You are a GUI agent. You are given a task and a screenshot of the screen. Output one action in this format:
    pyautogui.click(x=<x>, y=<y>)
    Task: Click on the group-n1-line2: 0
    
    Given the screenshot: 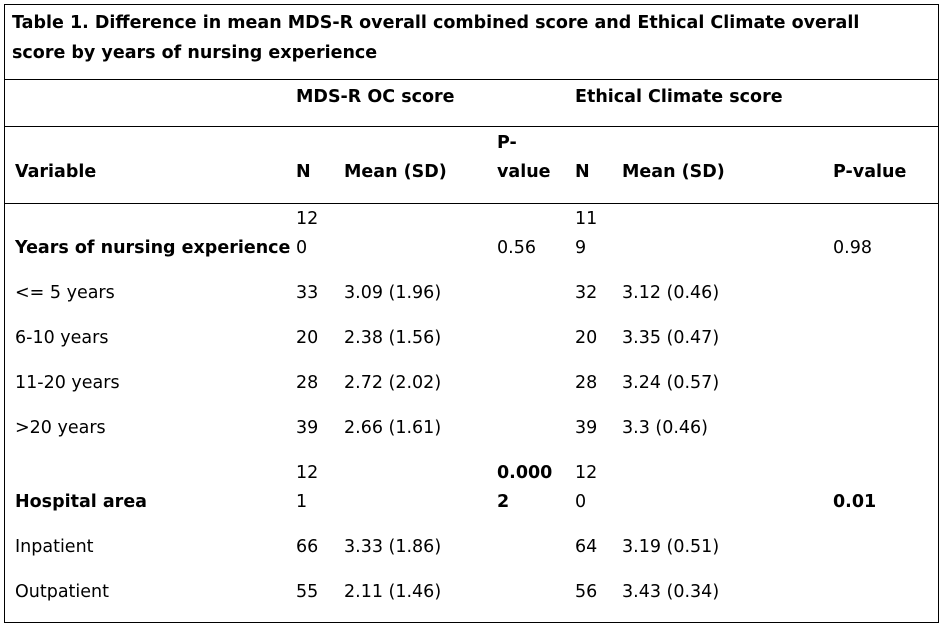 What is the action you would take?
    pyautogui.click(x=302, y=248)
    